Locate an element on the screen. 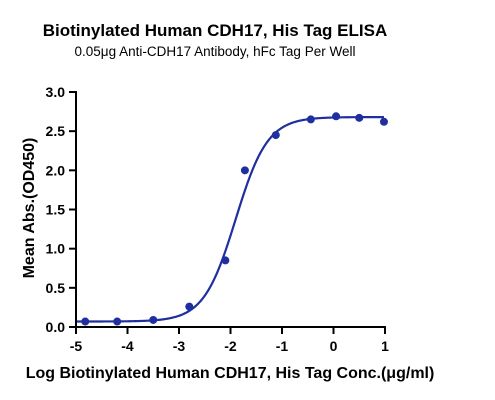  x-tick-label: 1 is located at coordinates (385, 346).